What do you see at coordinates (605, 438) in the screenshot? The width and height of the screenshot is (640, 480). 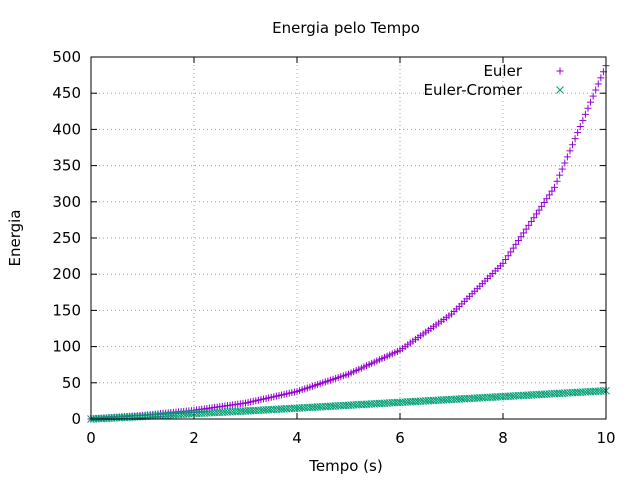 I see `x-tick-label: 10` at bounding box center [605, 438].